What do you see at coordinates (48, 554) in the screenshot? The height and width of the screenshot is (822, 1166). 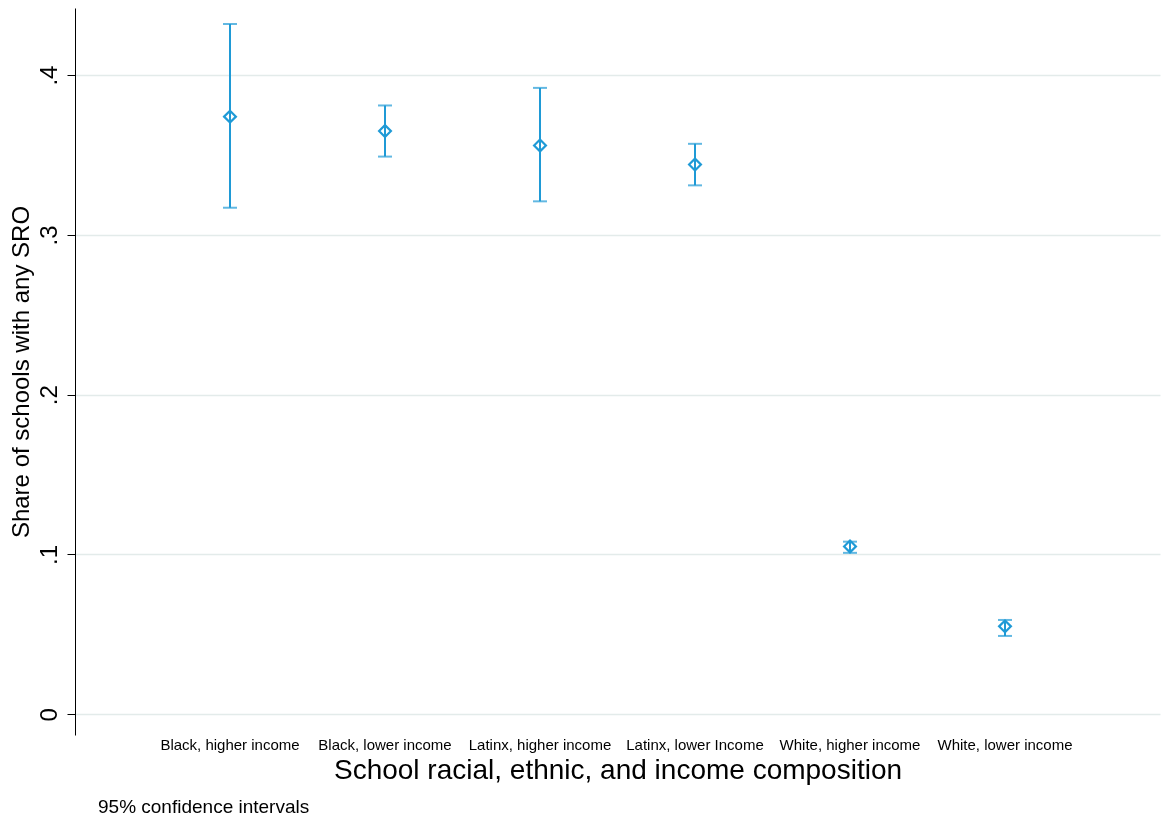 I see `y-tick-label: .1` at bounding box center [48, 554].